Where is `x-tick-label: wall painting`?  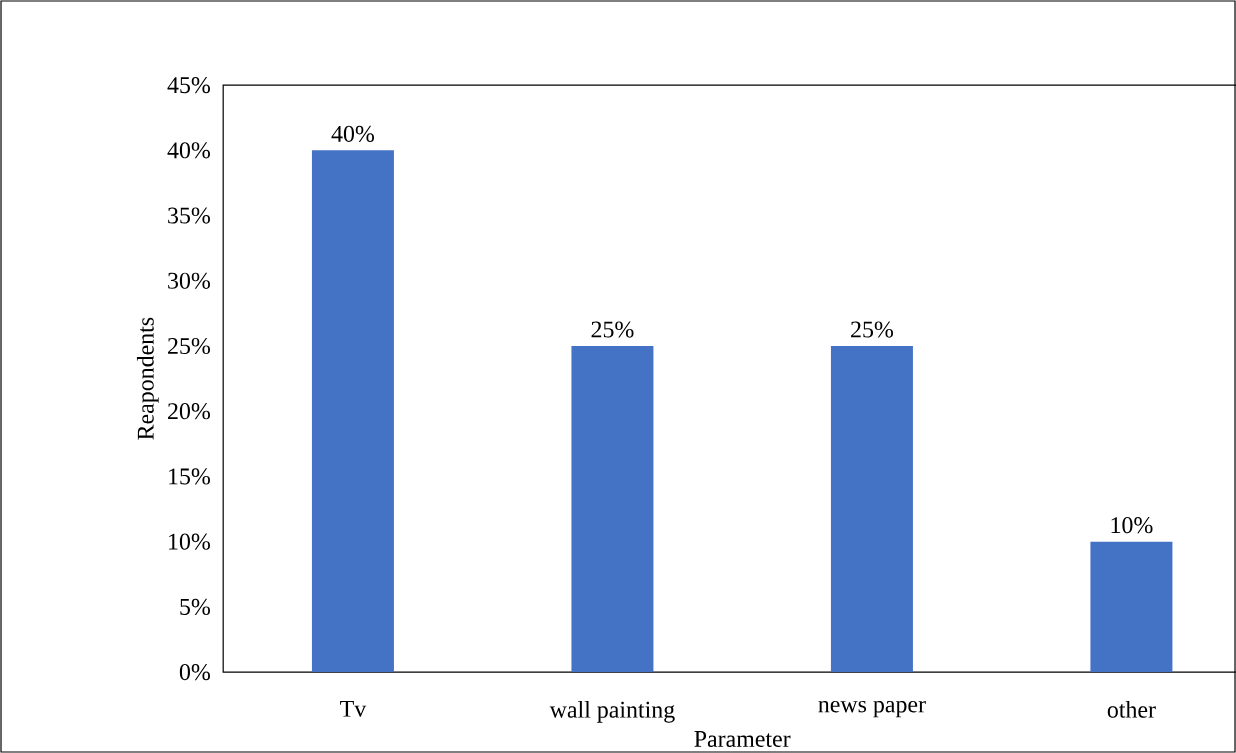 x-tick-label: wall painting is located at coordinates (612, 711).